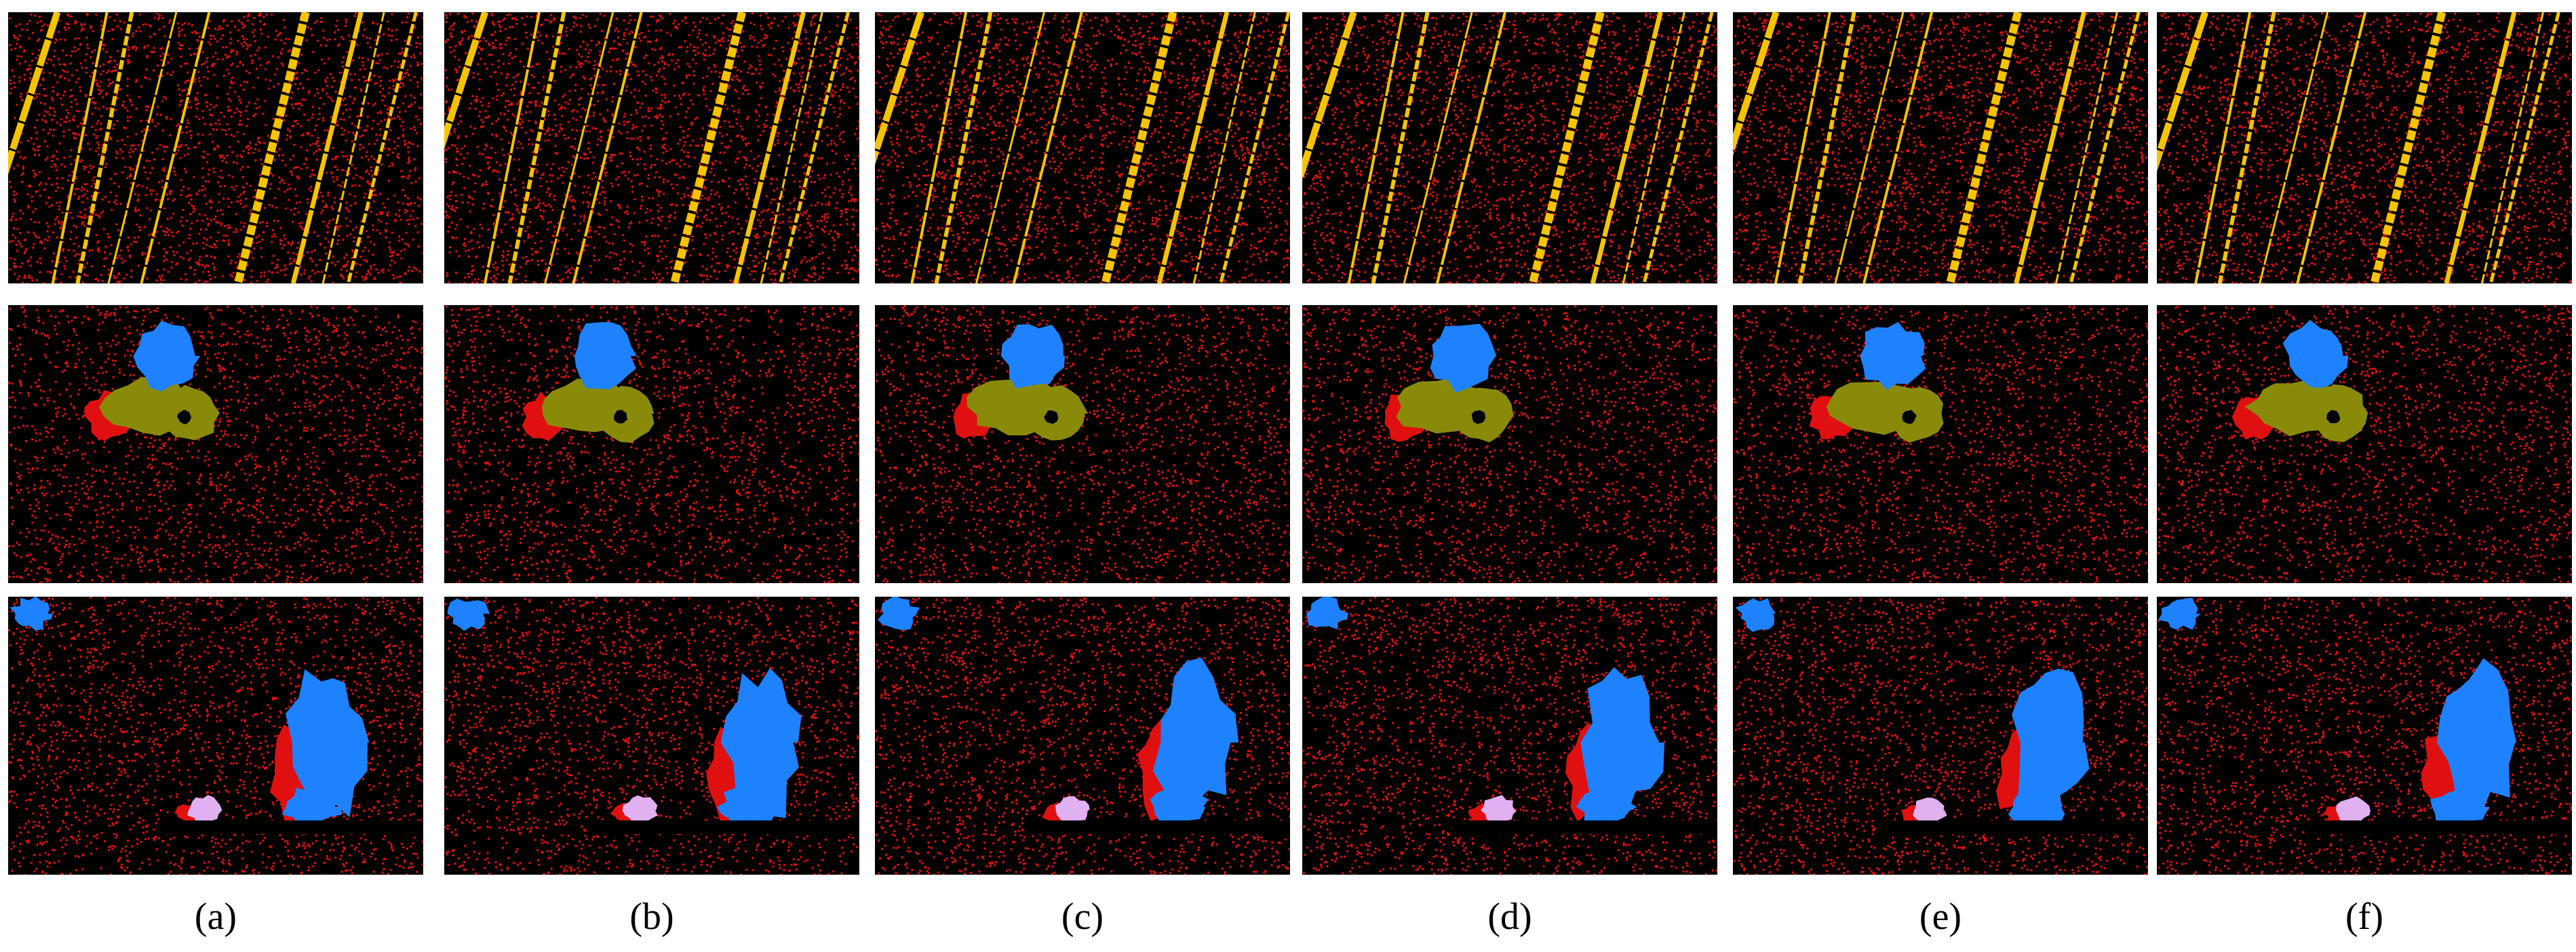 The width and height of the screenshot is (2576, 952). I want to click on panel-caption: (e), so click(1940, 917).